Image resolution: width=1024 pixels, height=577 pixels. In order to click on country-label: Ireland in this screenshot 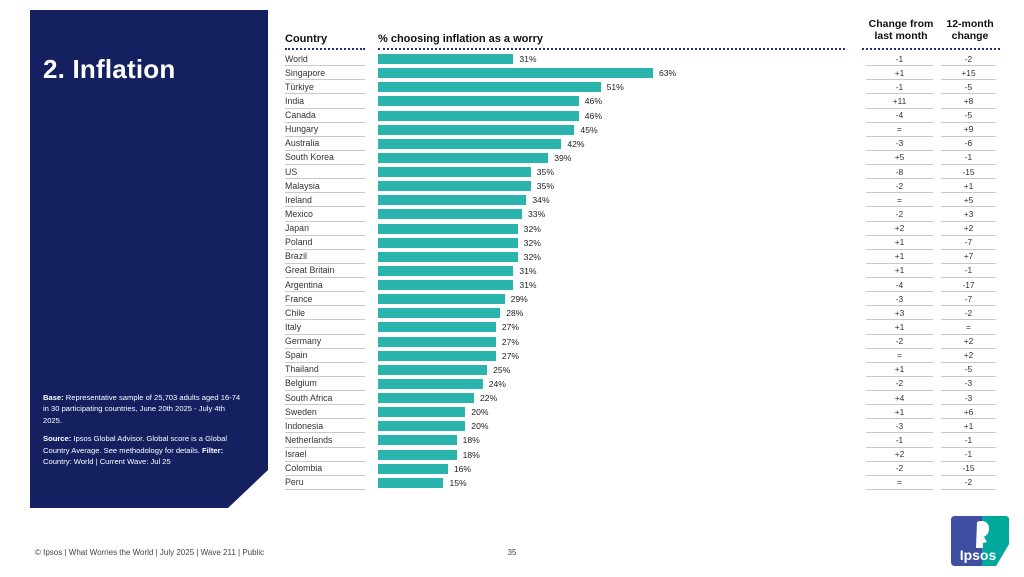, I will do `click(325, 200)`.